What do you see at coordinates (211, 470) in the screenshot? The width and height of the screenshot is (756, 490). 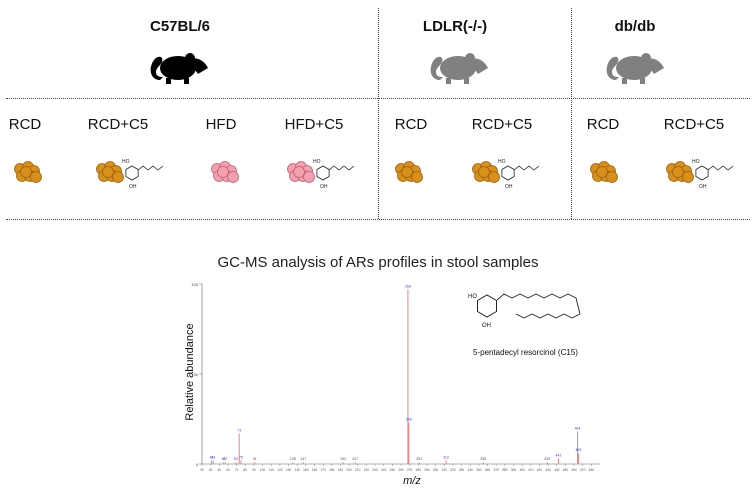 I see `x-tick-label: 40` at bounding box center [211, 470].